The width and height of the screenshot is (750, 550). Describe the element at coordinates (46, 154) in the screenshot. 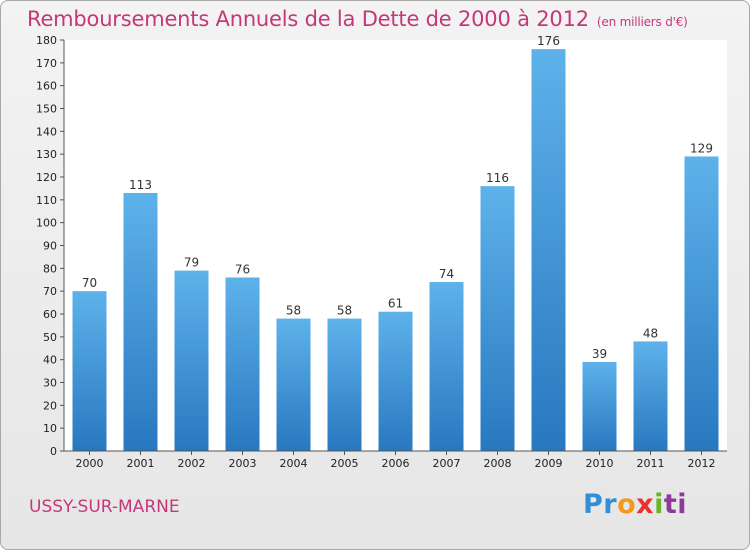

I see `y-tick-label: 130` at that location.